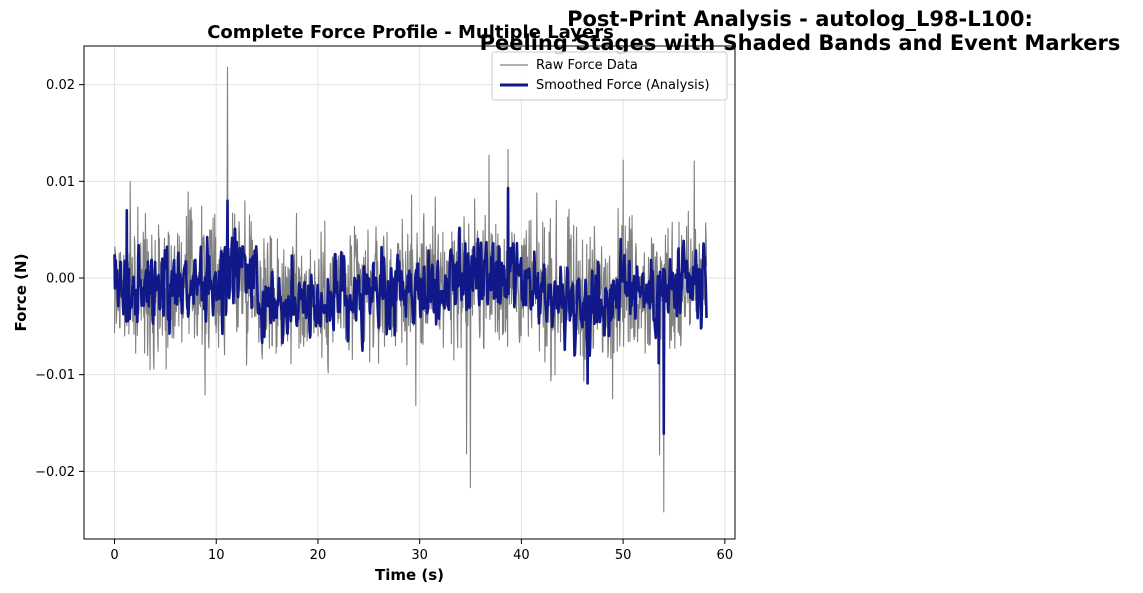 This screenshot has width=1143, height=593. I want to click on x-tick-label: 50, so click(623, 555).